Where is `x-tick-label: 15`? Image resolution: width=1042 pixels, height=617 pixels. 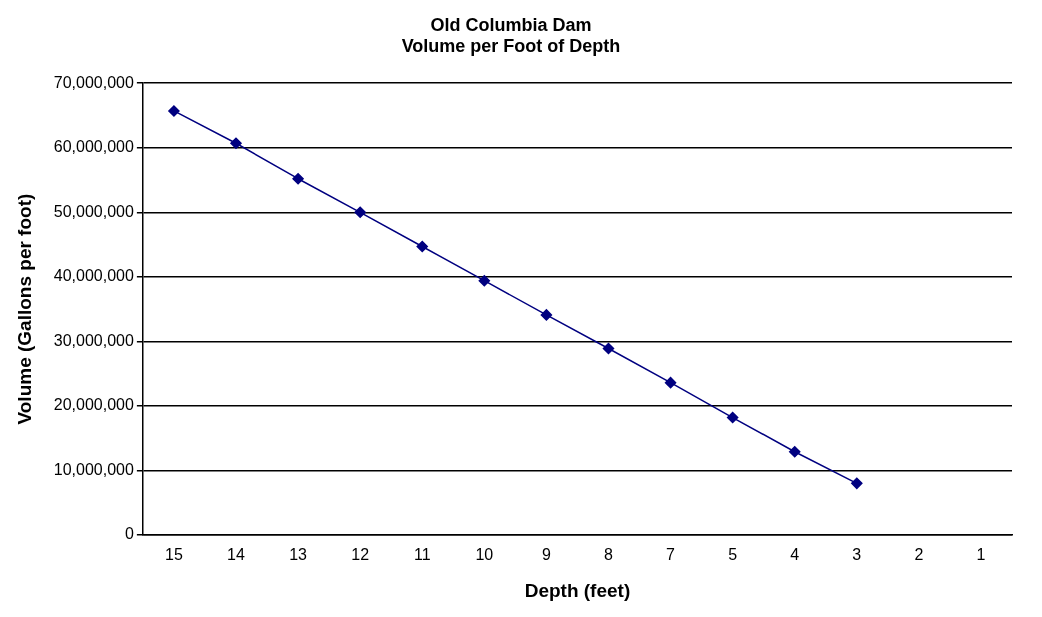 x-tick-label: 15 is located at coordinates (174, 555).